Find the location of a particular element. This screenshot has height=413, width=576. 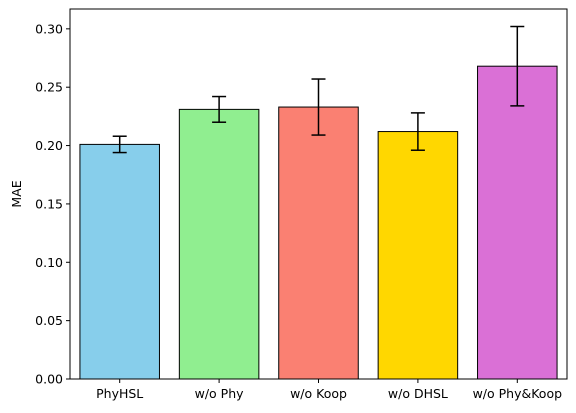

bar-w-o-koop is located at coordinates (318, 243).